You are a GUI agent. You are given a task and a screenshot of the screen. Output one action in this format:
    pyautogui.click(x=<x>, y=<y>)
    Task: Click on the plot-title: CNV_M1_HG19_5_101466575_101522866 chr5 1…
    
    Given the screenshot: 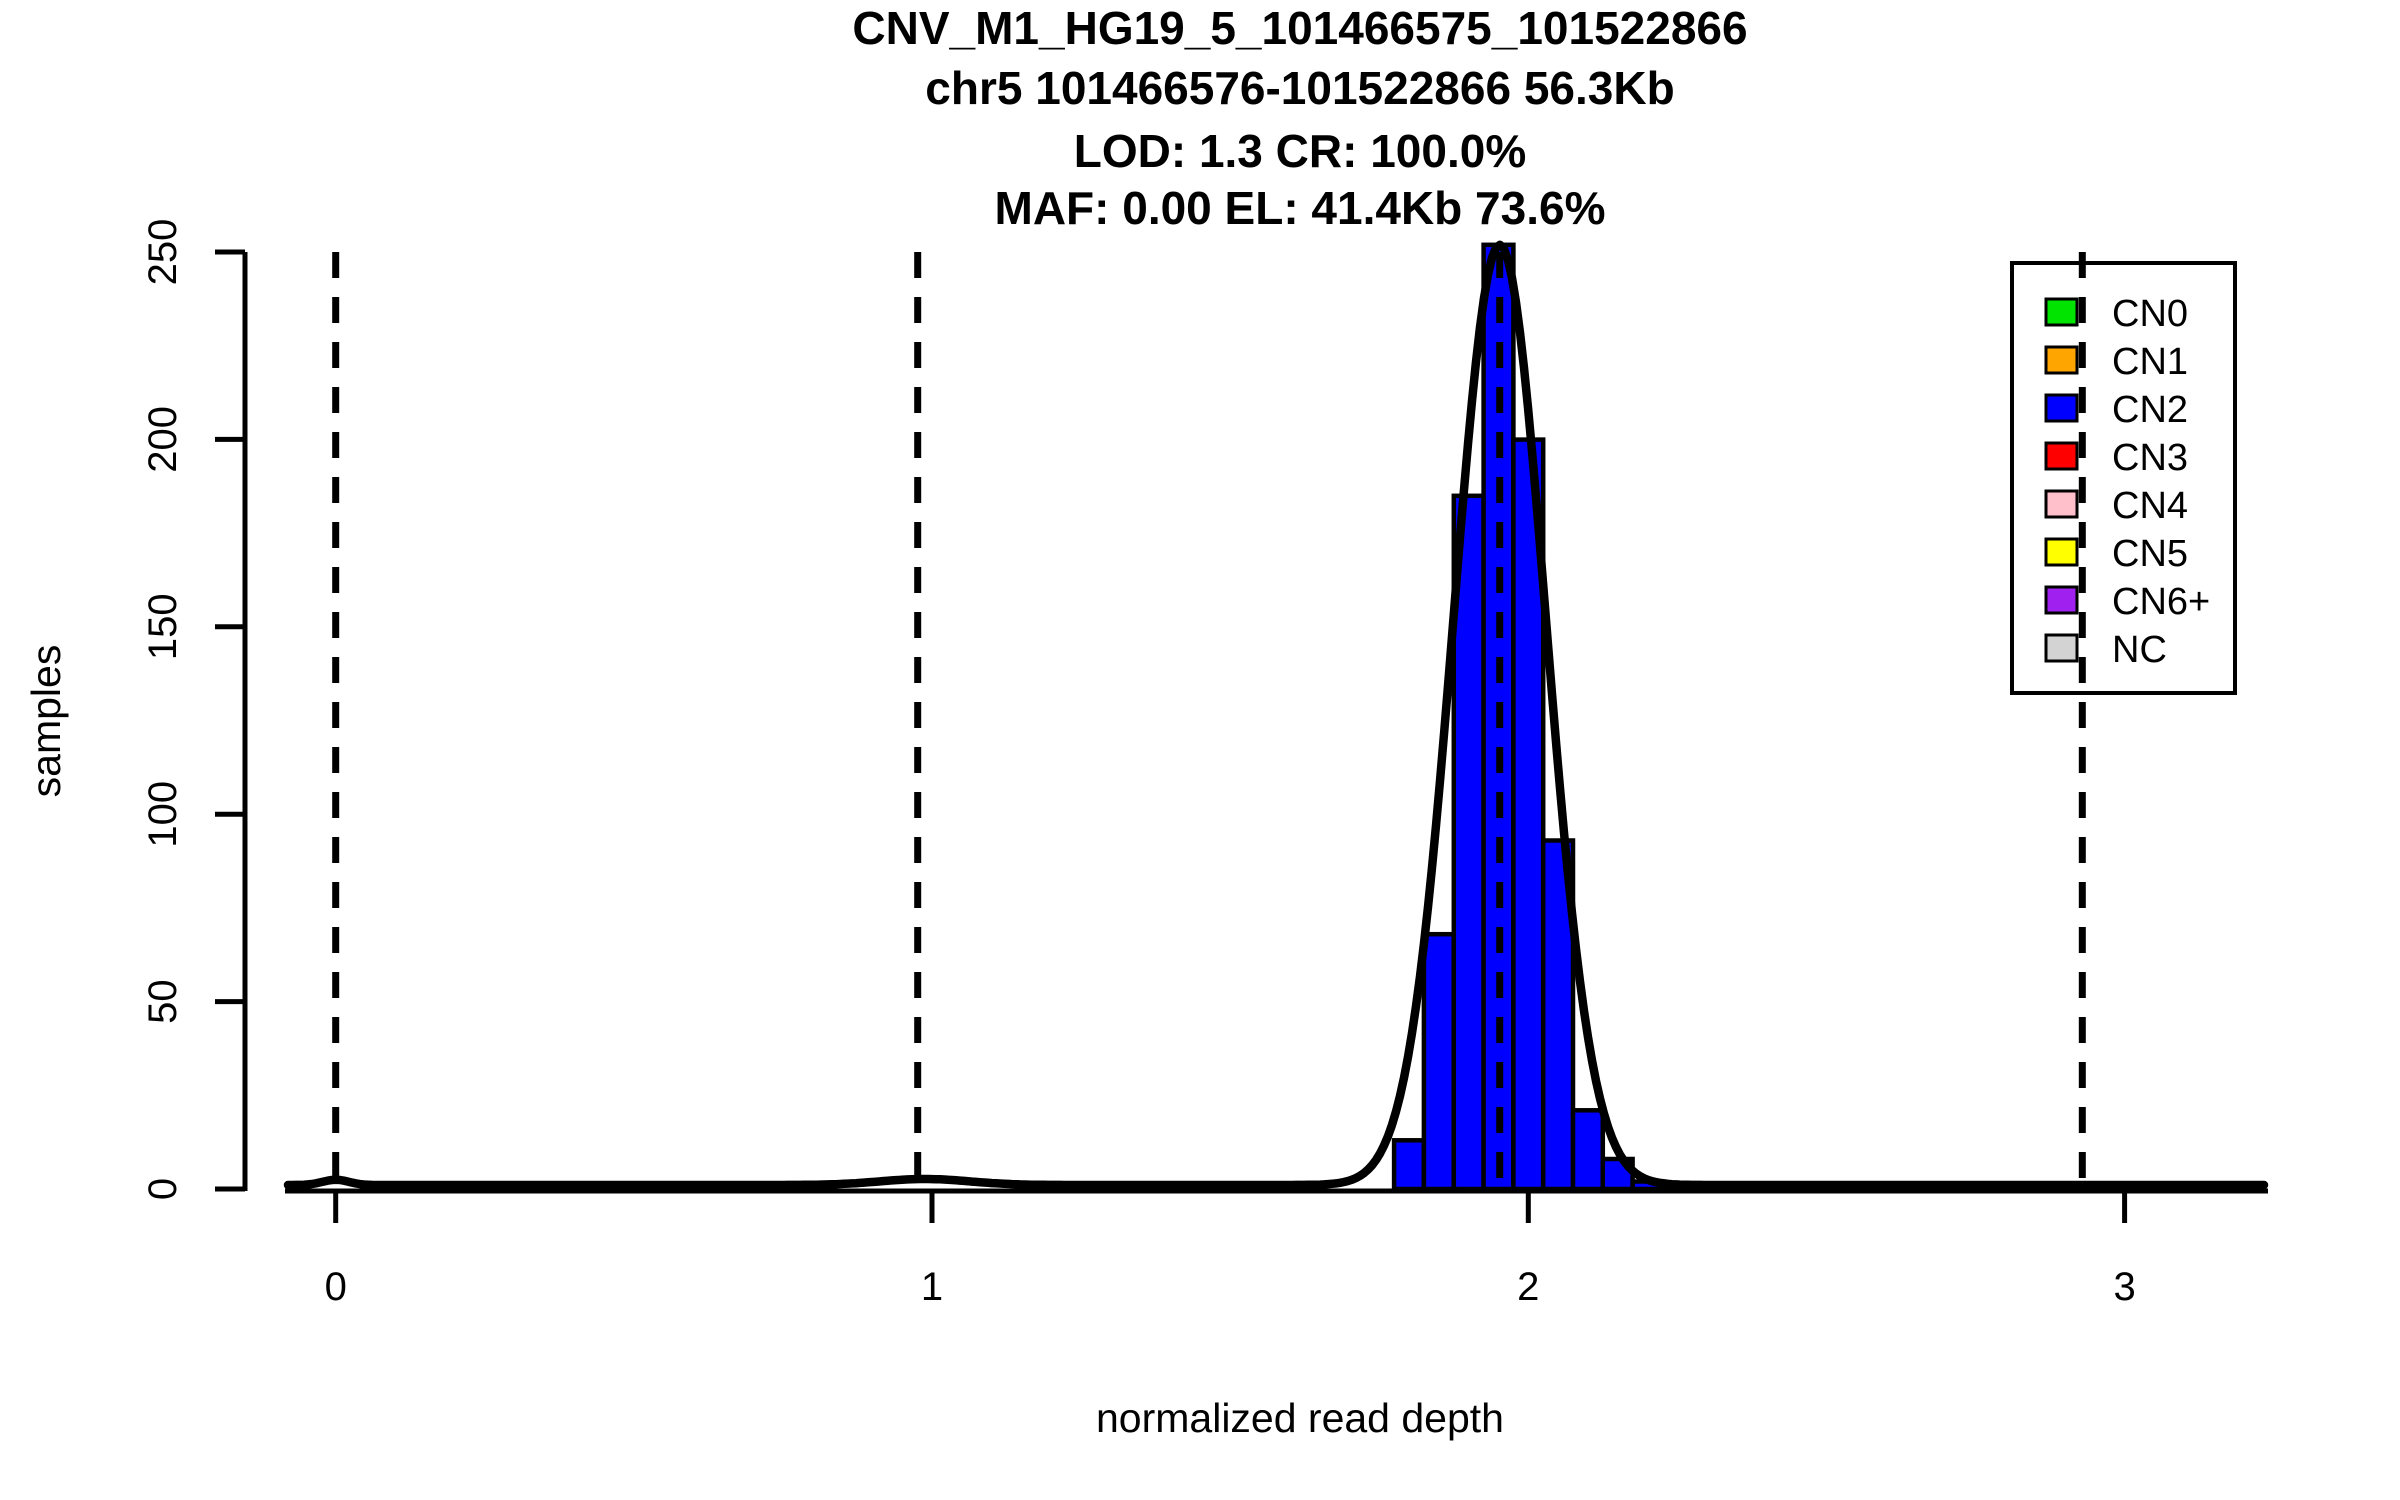 What is the action you would take?
    pyautogui.click(x=1299, y=118)
    